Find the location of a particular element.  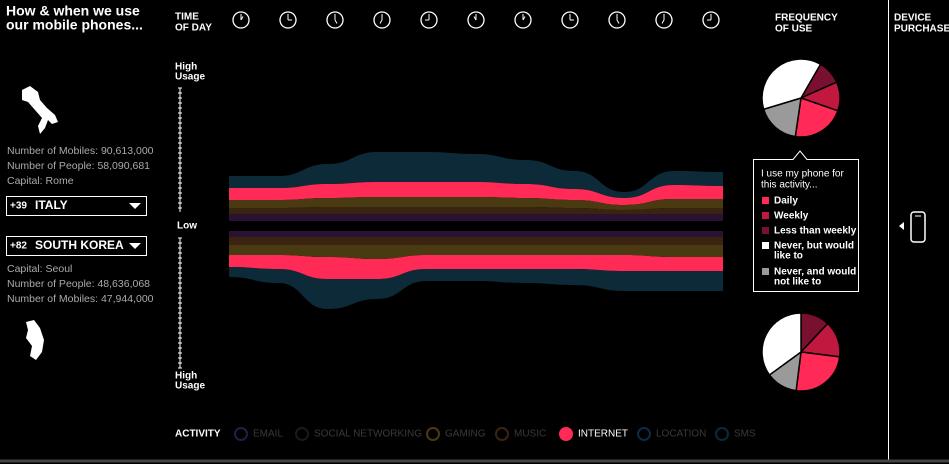

activity-name: INTERNET is located at coordinates (603, 434).